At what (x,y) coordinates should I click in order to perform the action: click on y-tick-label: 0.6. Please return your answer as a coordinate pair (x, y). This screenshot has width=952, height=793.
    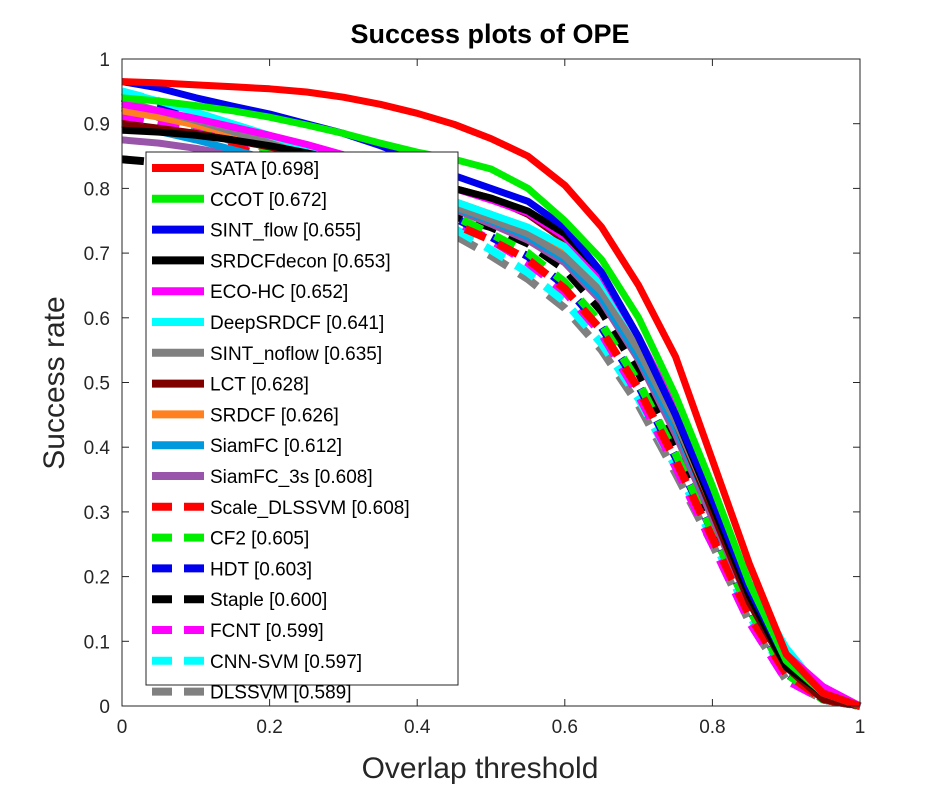
    Looking at the image, I should click on (97, 319).